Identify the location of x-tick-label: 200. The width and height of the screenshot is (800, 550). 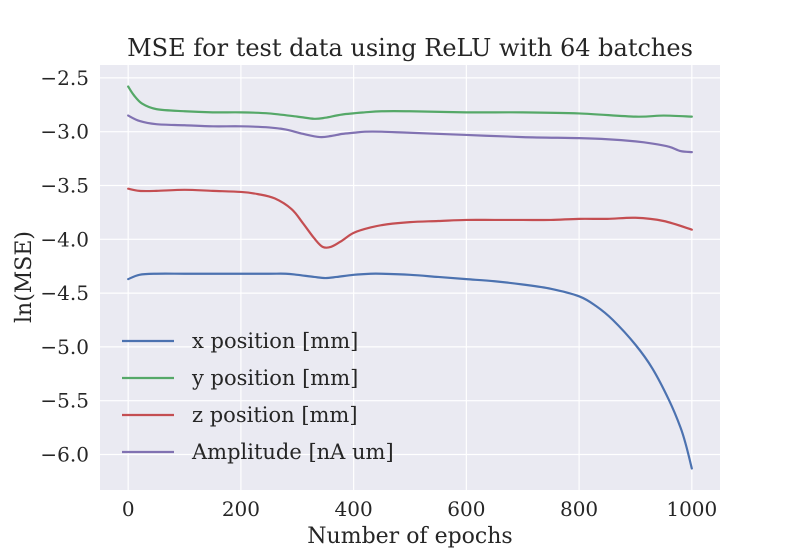
(241, 509).